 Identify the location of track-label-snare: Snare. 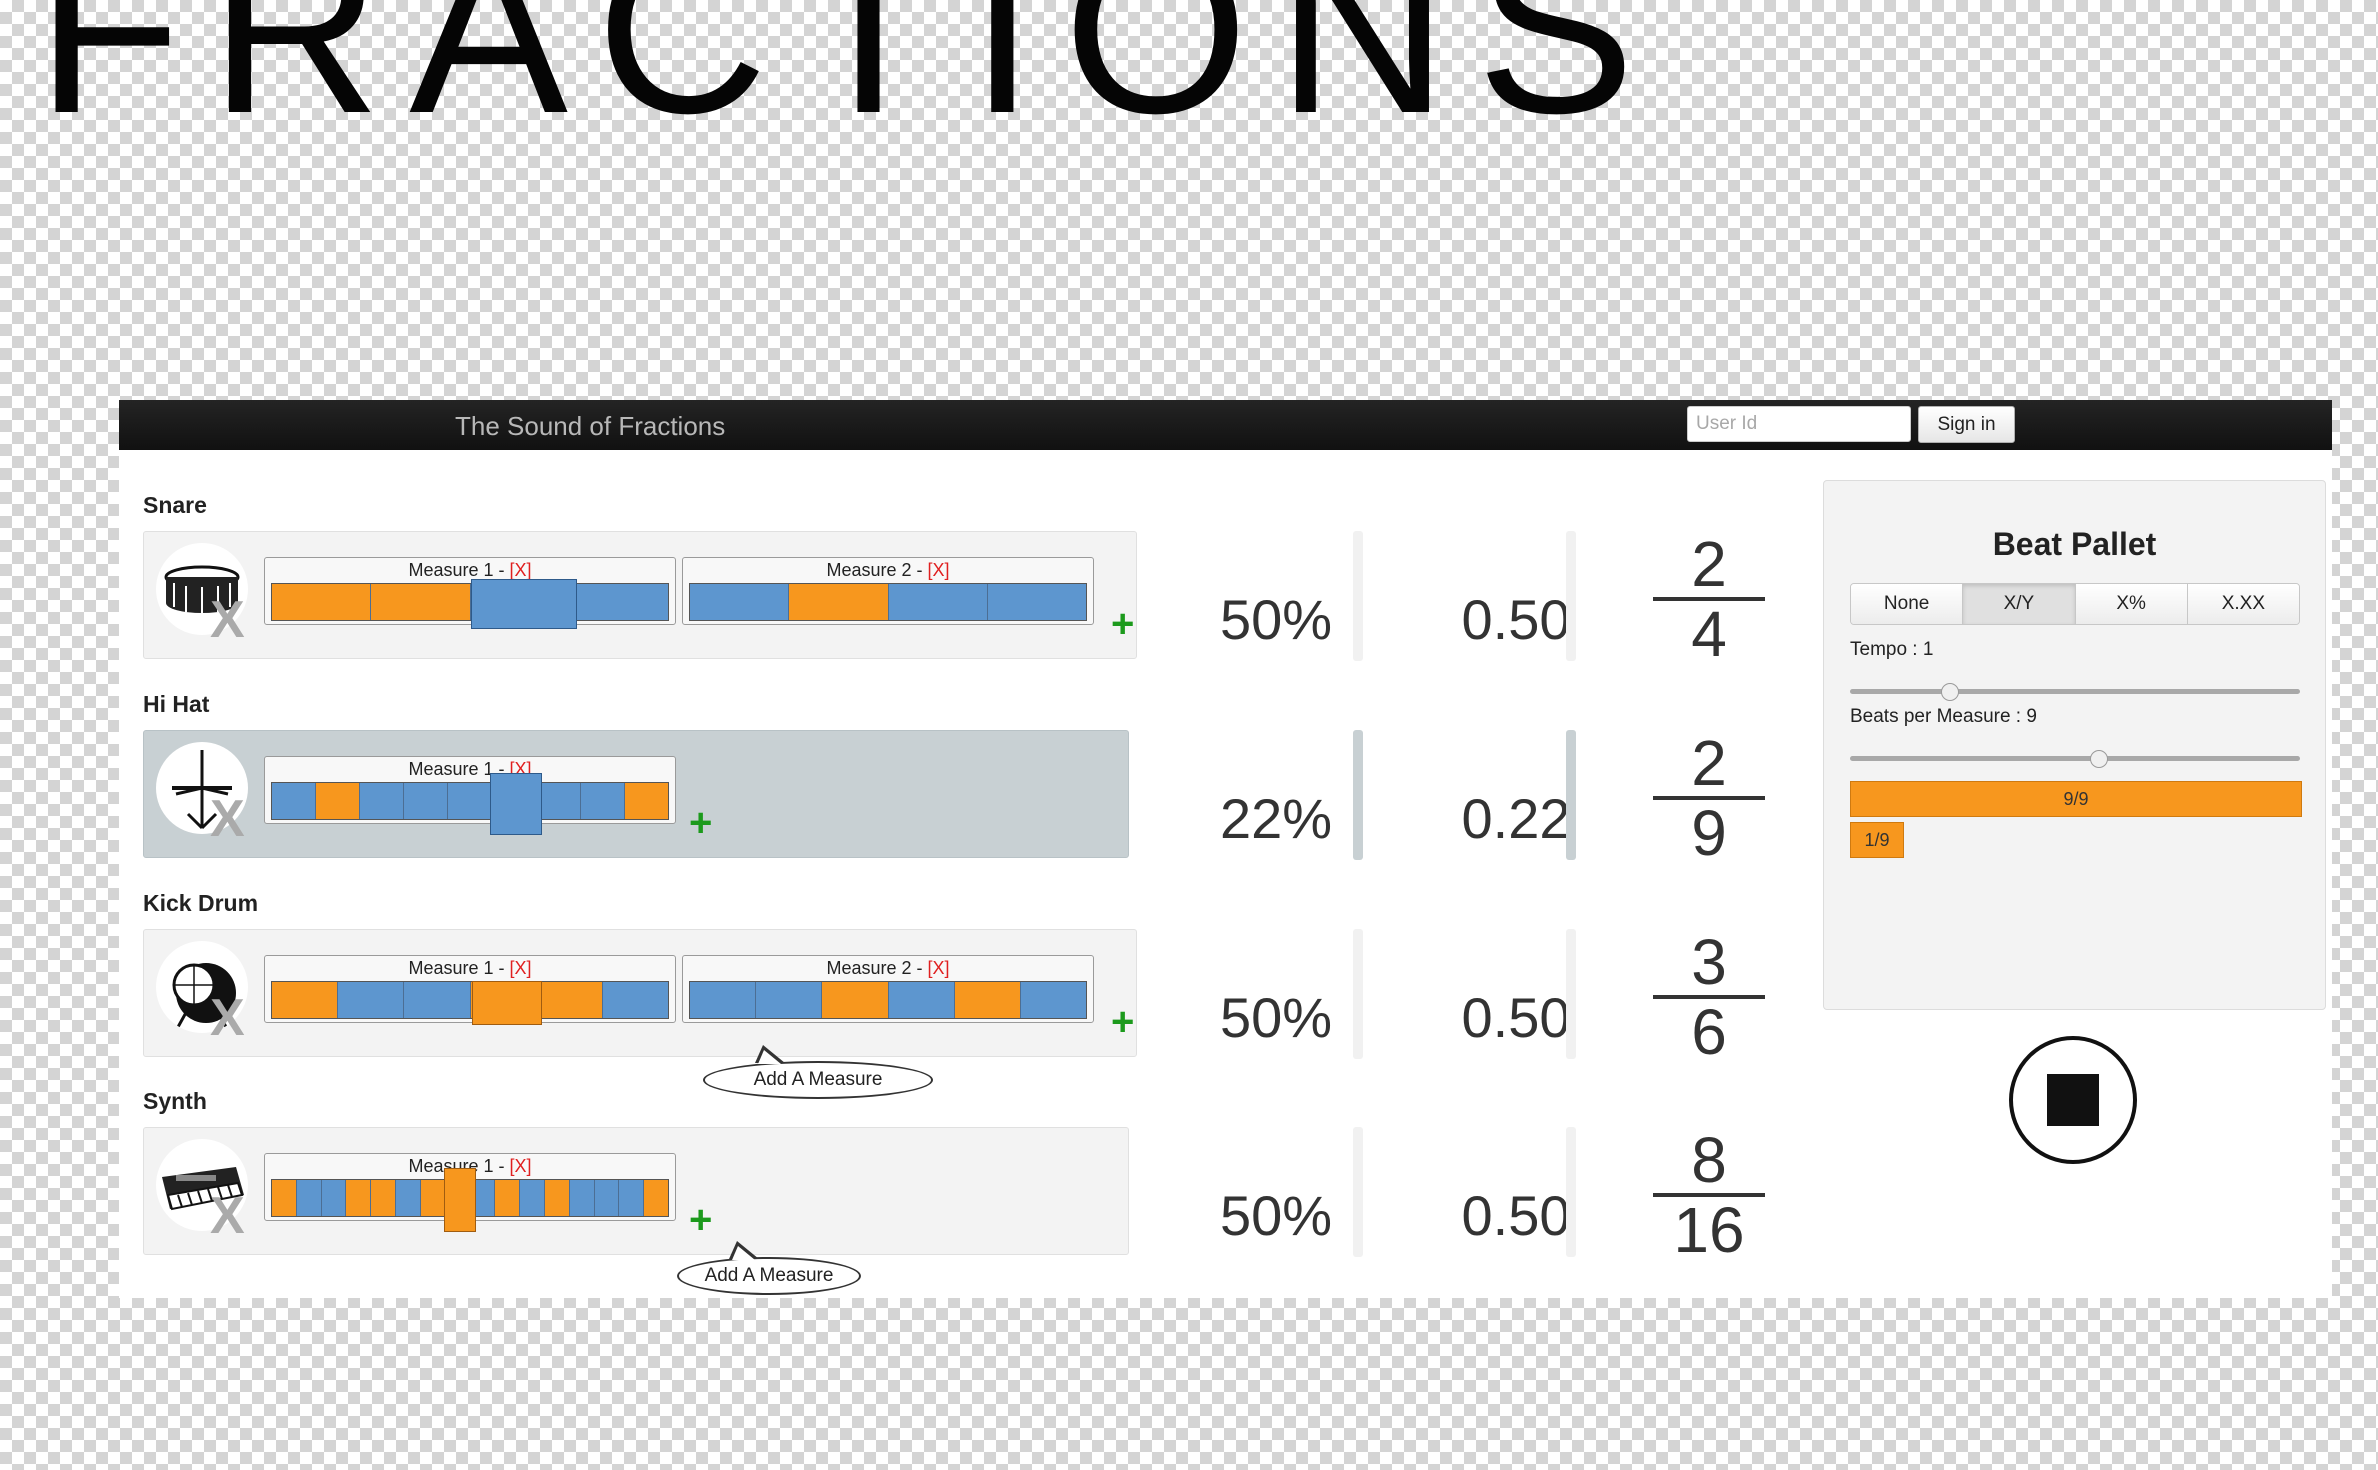
(175, 505).